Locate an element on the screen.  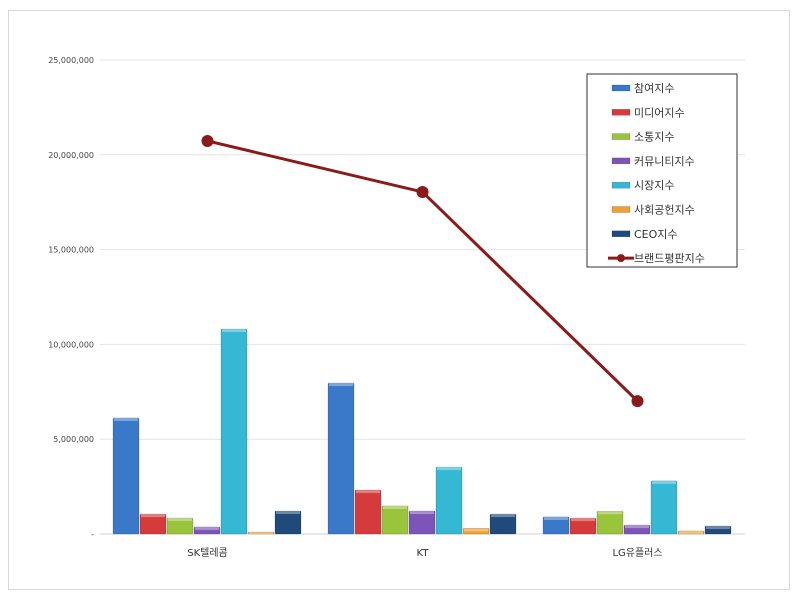
y-tick-label: 20,000,000 is located at coordinates (71, 155).